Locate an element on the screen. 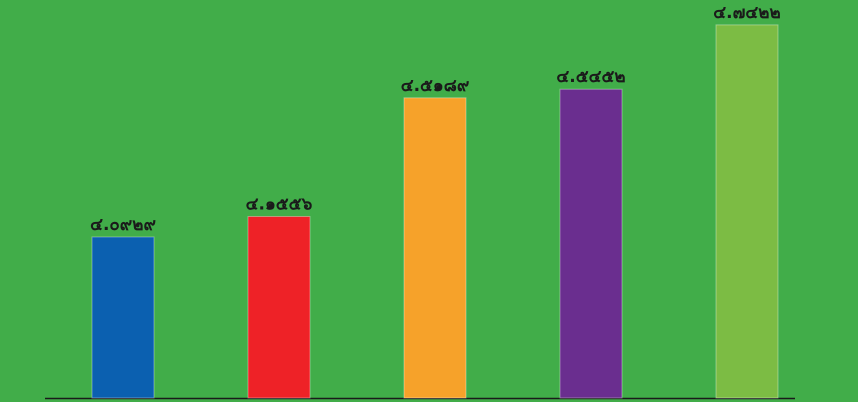  data-label: ๔.๕๑๘๙ is located at coordinates (435, 86).